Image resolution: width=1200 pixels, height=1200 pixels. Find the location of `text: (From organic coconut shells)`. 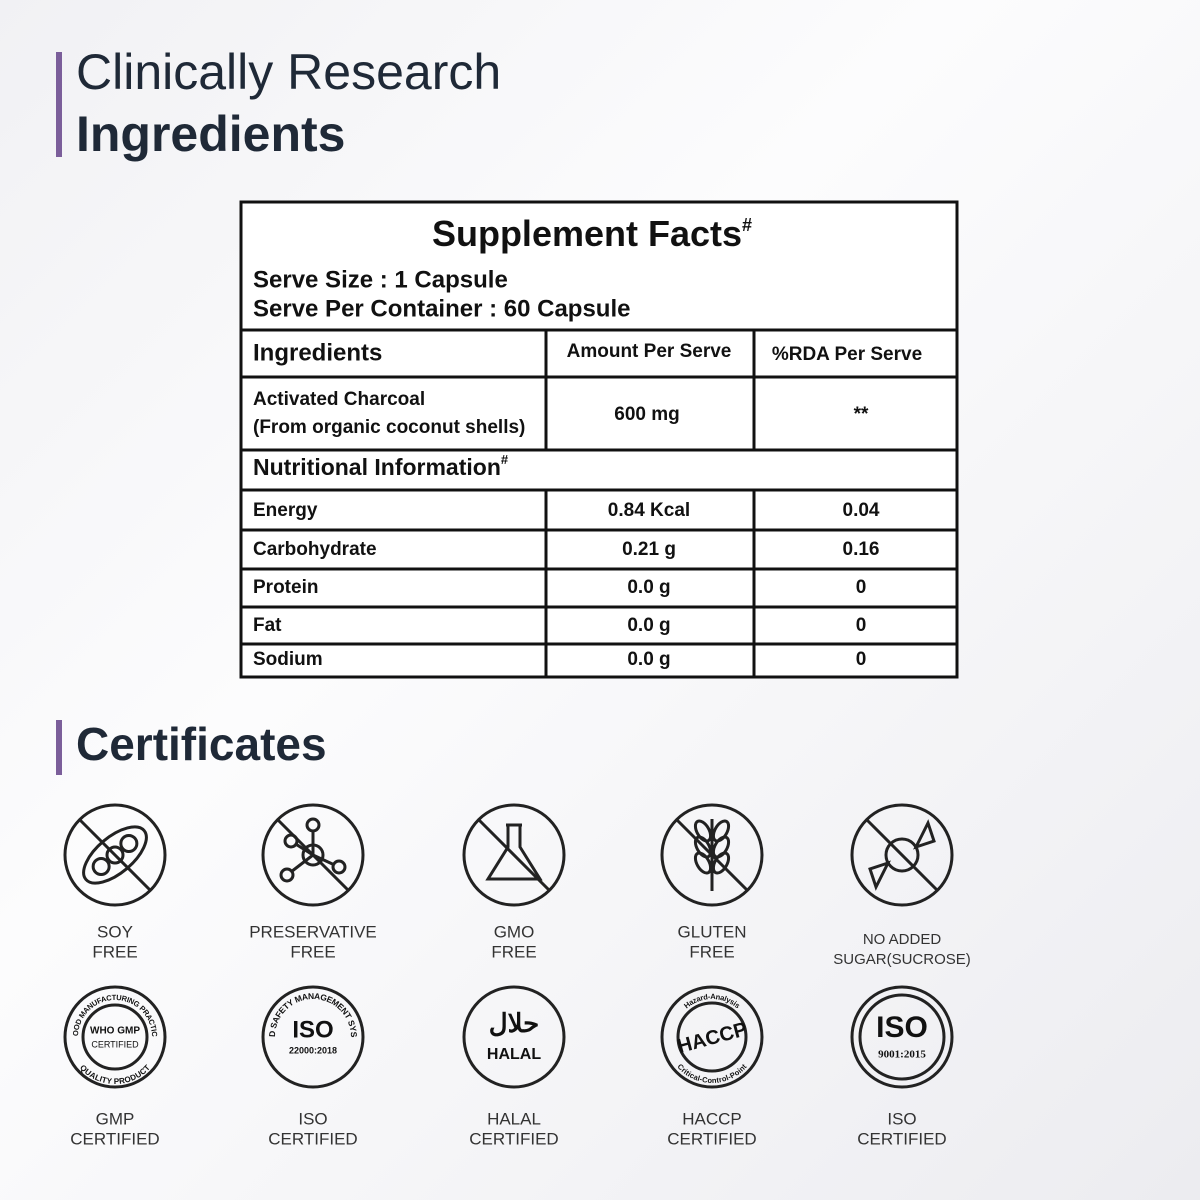

text: (From organic coconut shells) is located at coordinates (389, 427).